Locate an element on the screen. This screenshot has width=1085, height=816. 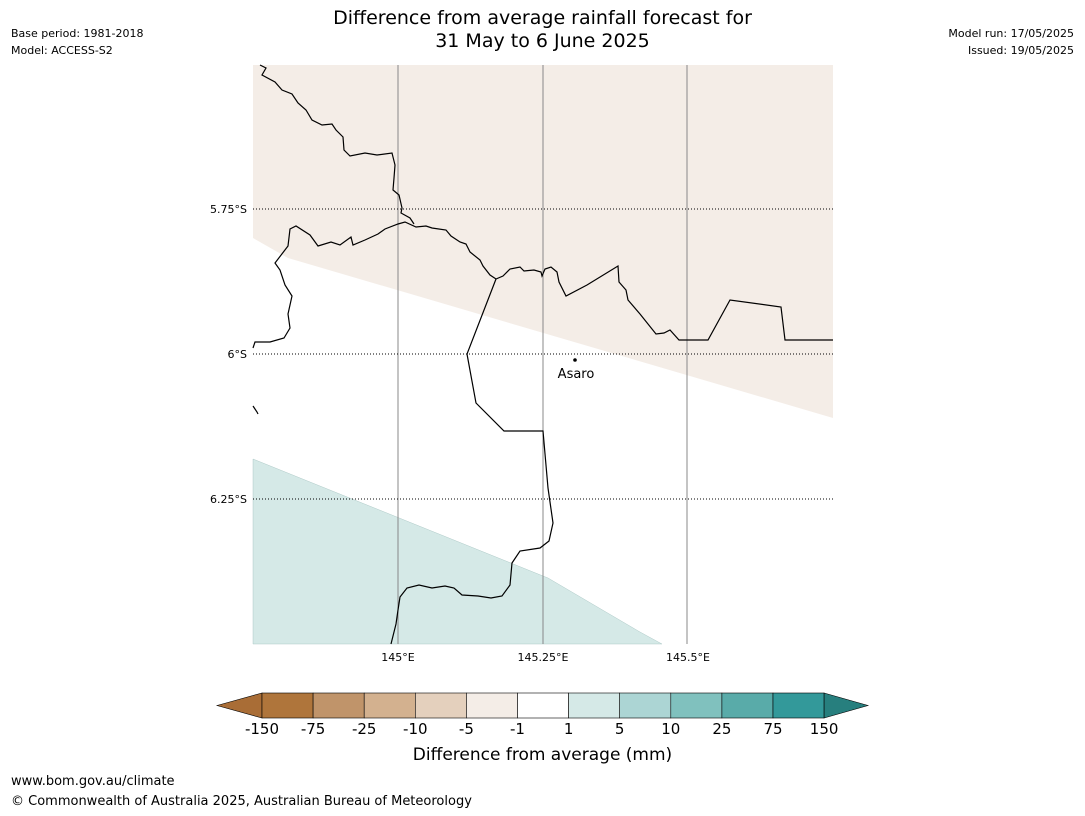
colorbar-tick-label: -10 is located at coordinates (415, 729).